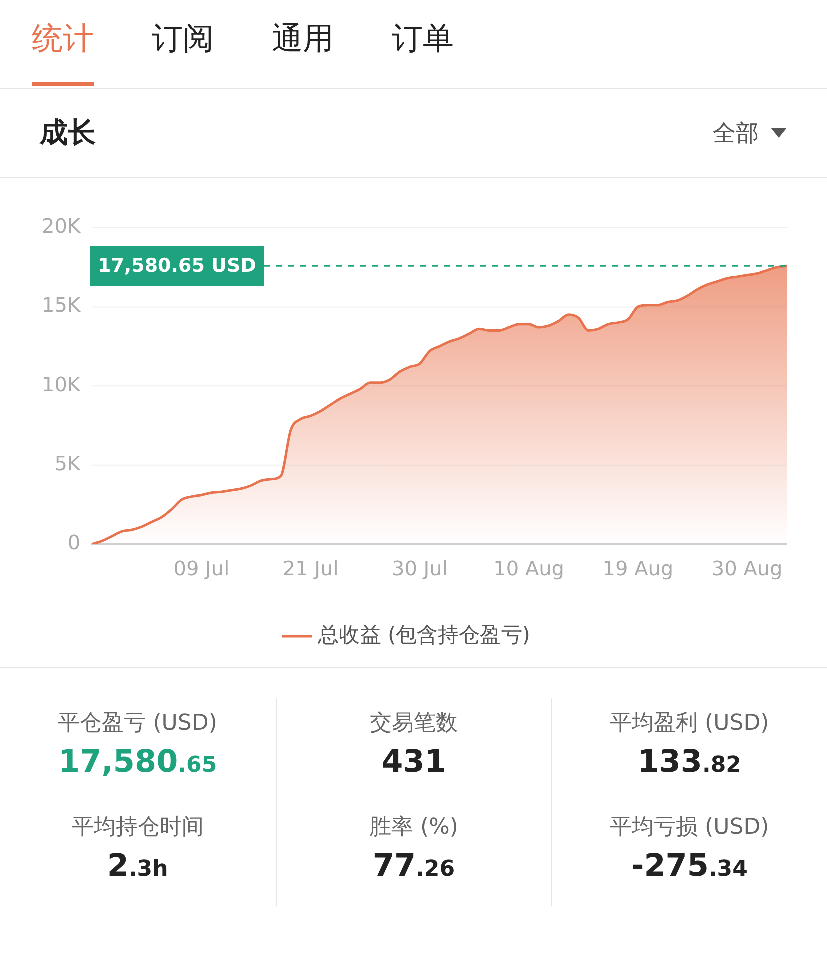 This screenshot has width=827, height=979. I want to click on y-tick-label: 20K, so click(62, 226).